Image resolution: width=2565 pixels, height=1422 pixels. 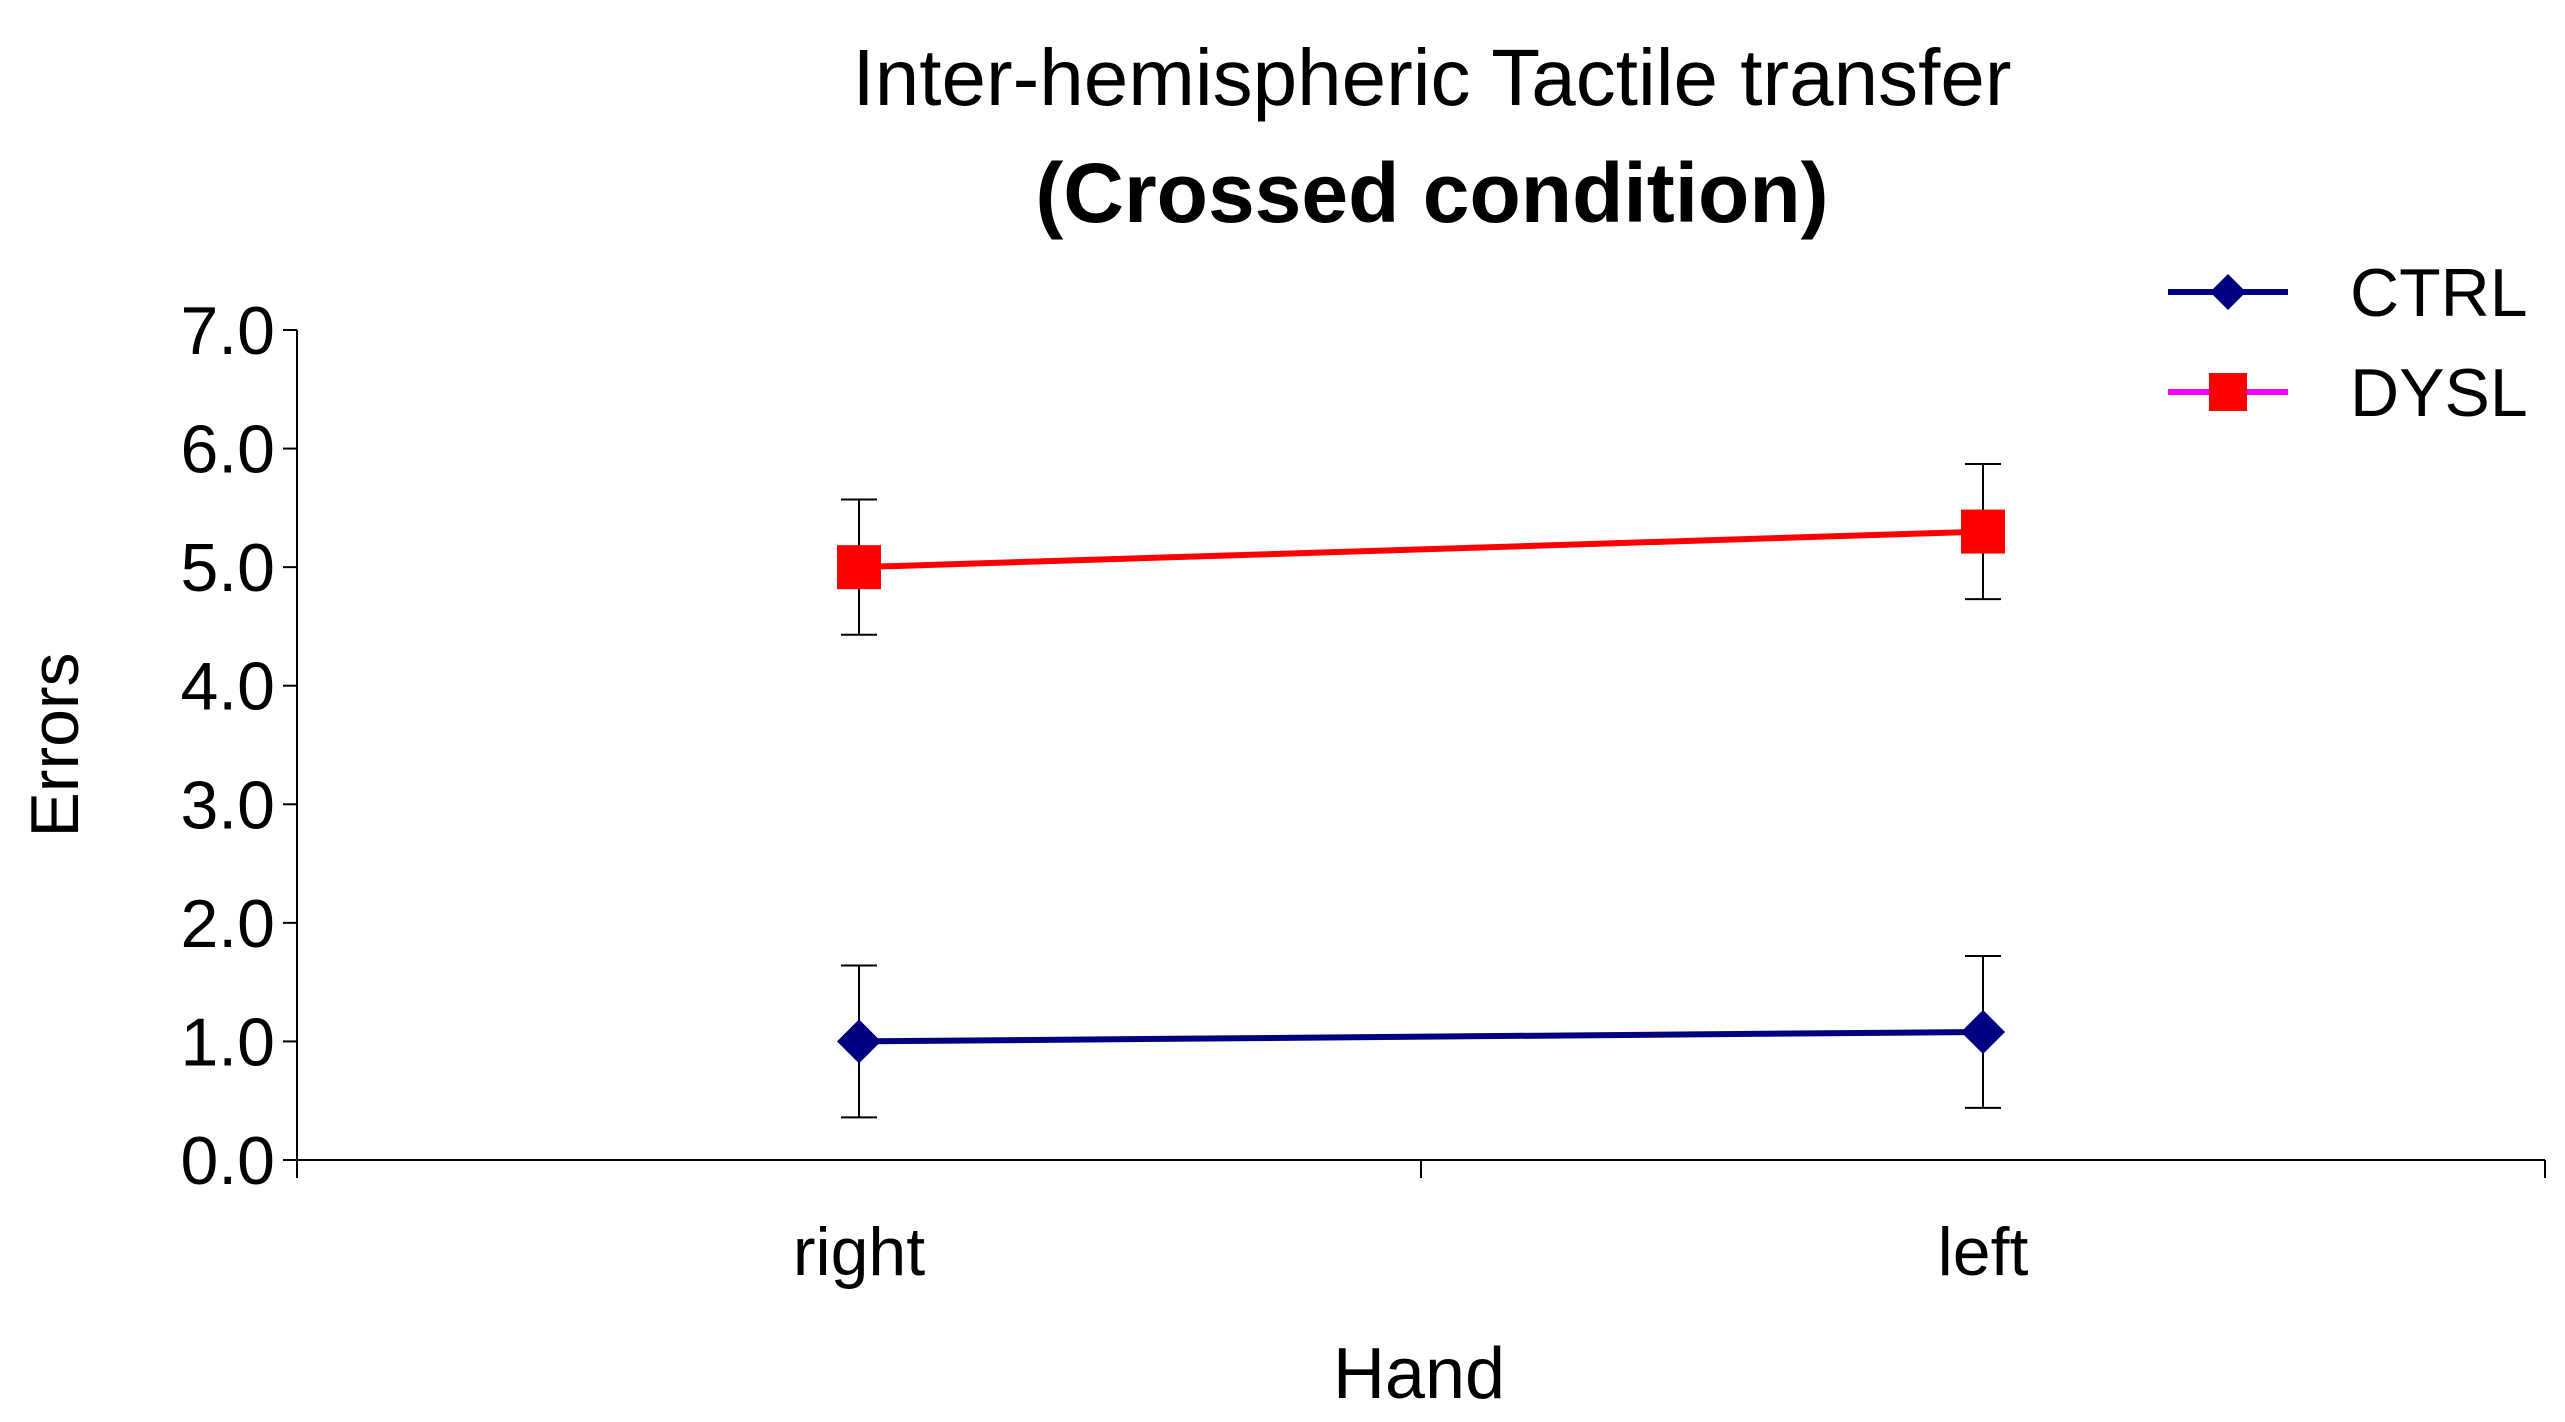 I want to click on chart-subtitle: (Crossed condition), so click(x=1431, y=193).